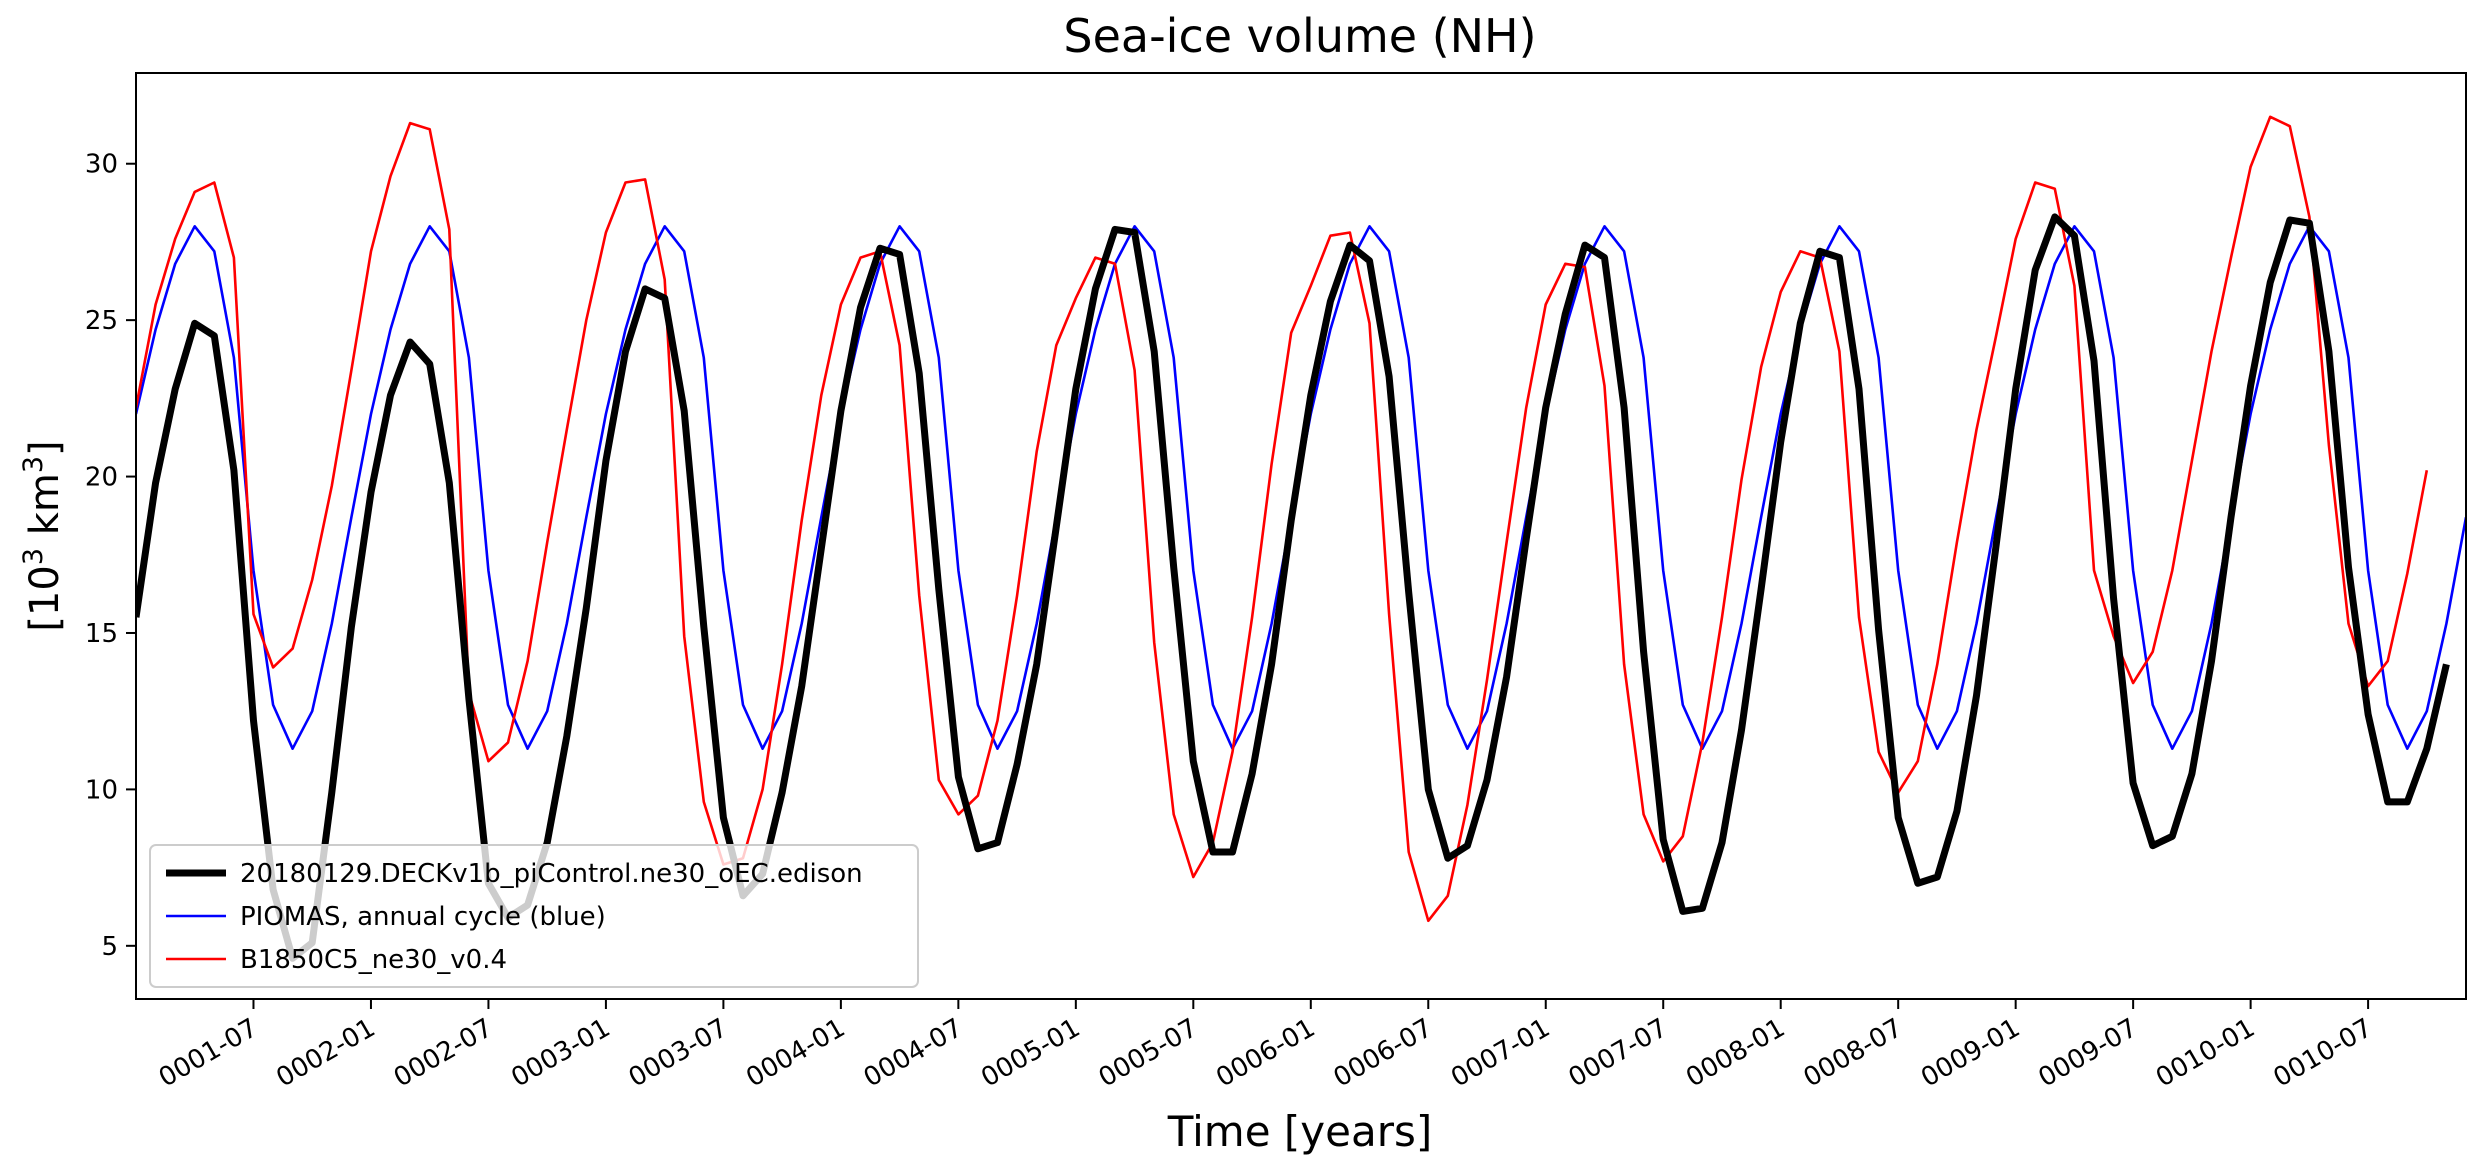 The height and width of the screenshot is (1174, 2484). I want to click on y-tick-label: 5, so click(109, 947).